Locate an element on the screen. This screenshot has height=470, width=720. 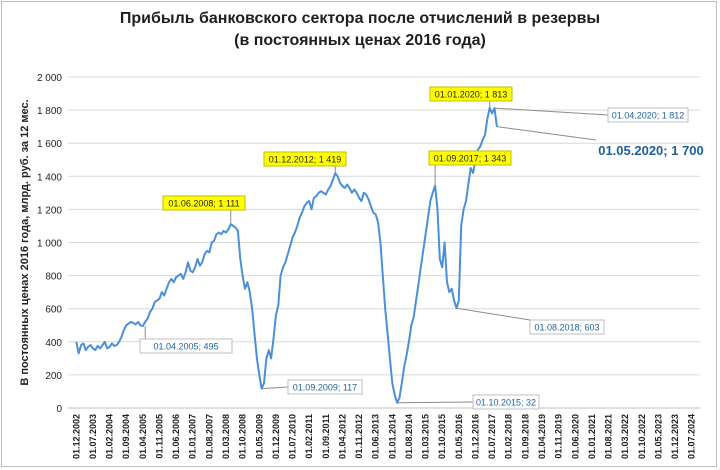
y-tick-label: 600 is located at coordinates (53, 310).